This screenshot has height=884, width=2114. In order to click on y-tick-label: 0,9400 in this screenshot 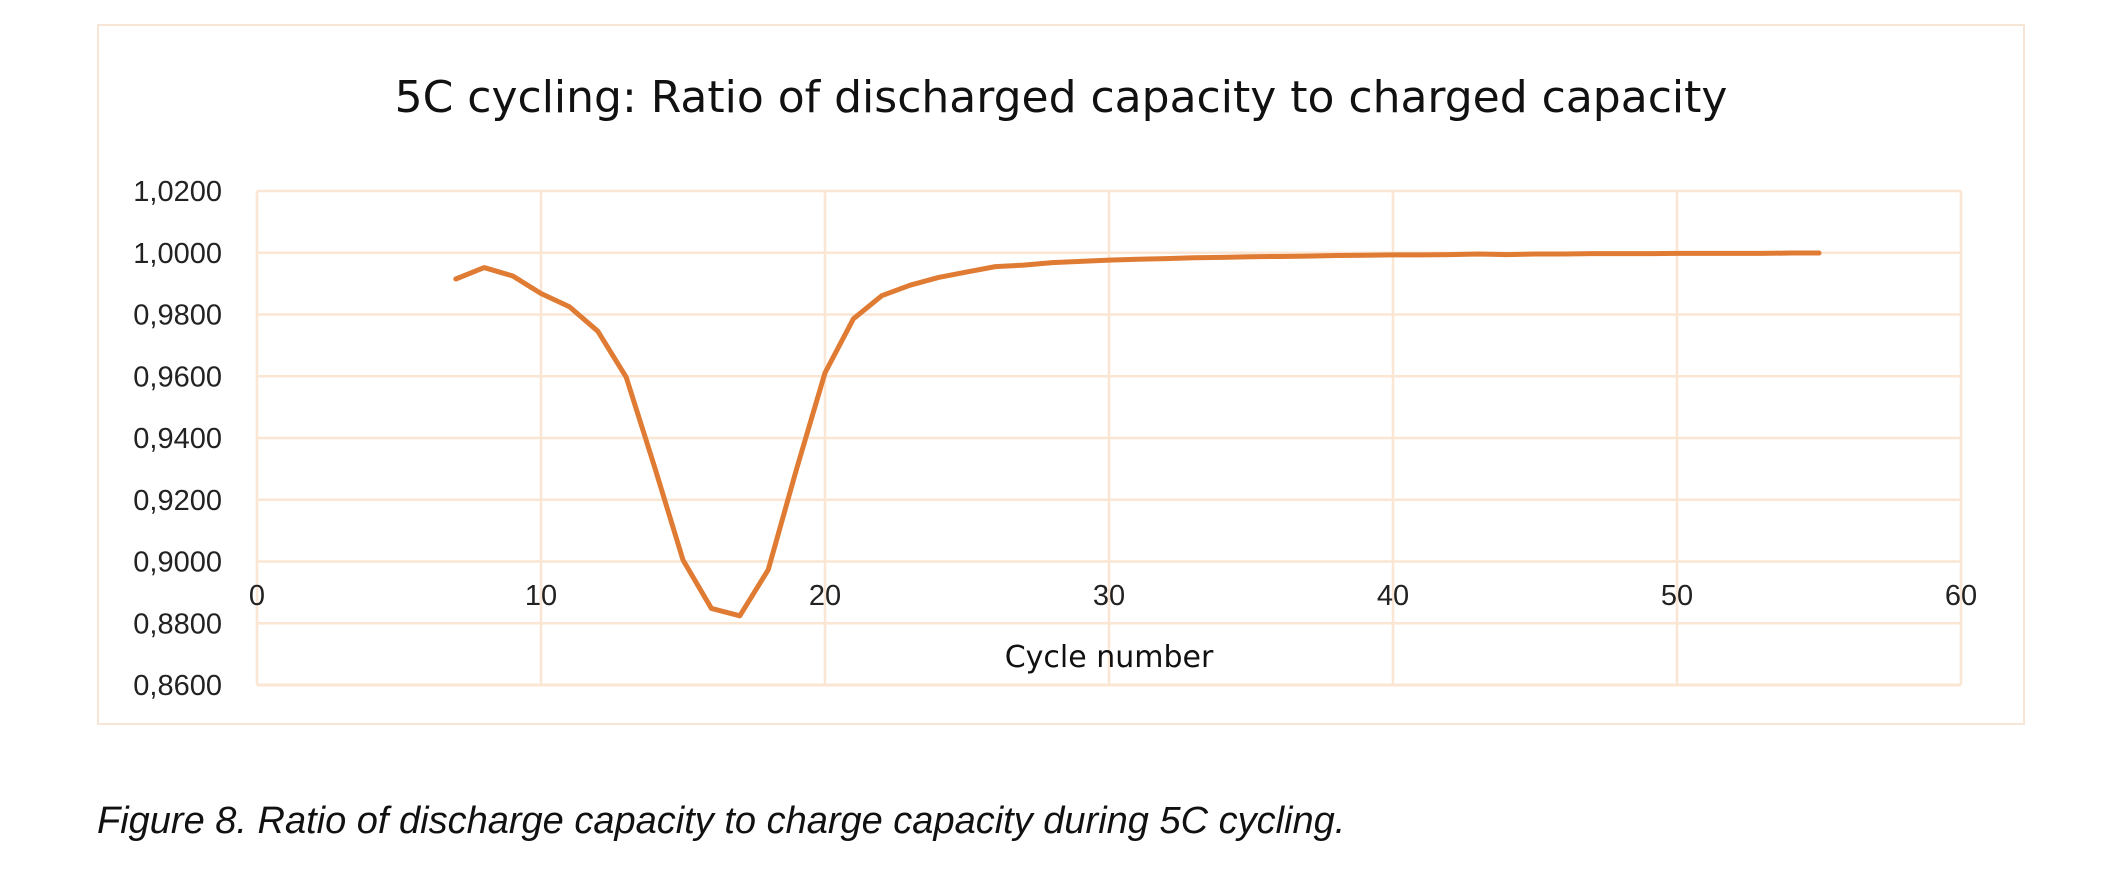, I will do `click(177, 439)`.